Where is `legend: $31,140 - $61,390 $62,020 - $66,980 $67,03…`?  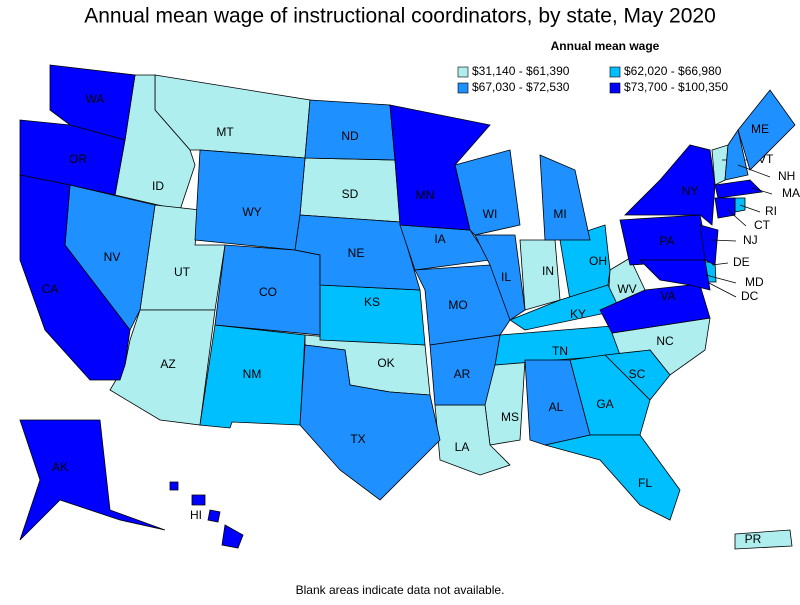
legend: $31,140 - $61,390 $62,020 - $66,980 $67,03… is located at coordinates (592, 79).